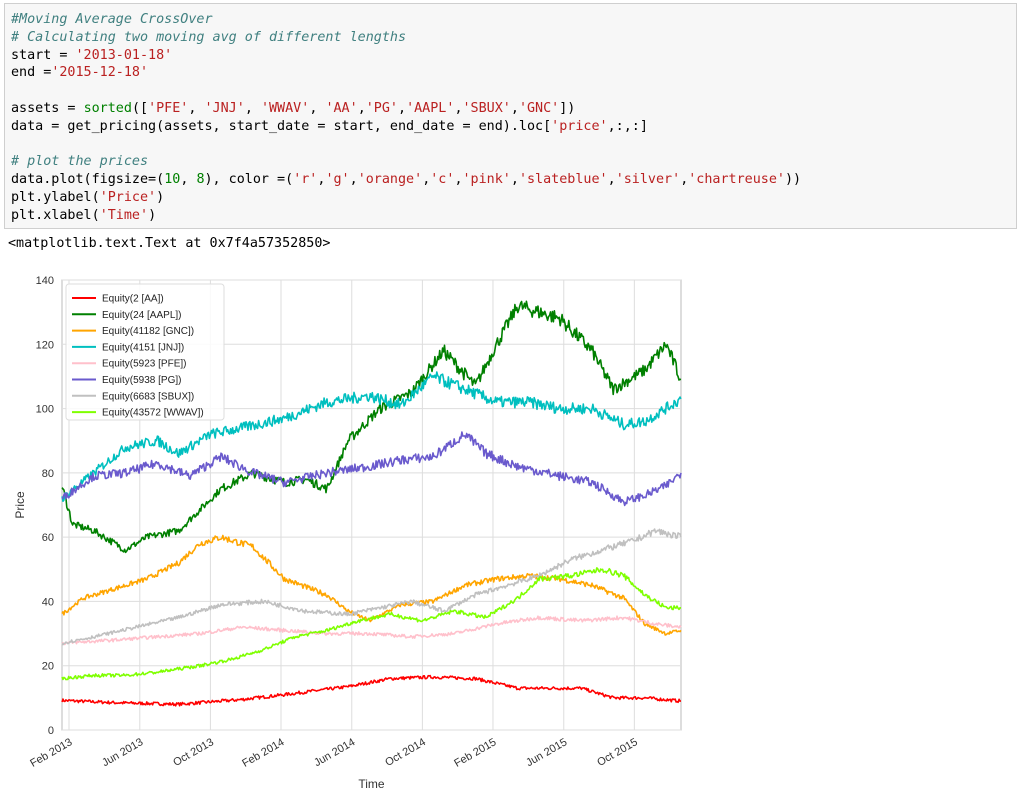 The height and width of the screenshot is (806, 1024). What do you see at coordinates (128, 197) in the screenshot?
I see `code-token: 'Price'` at bounding box center [128, 197].